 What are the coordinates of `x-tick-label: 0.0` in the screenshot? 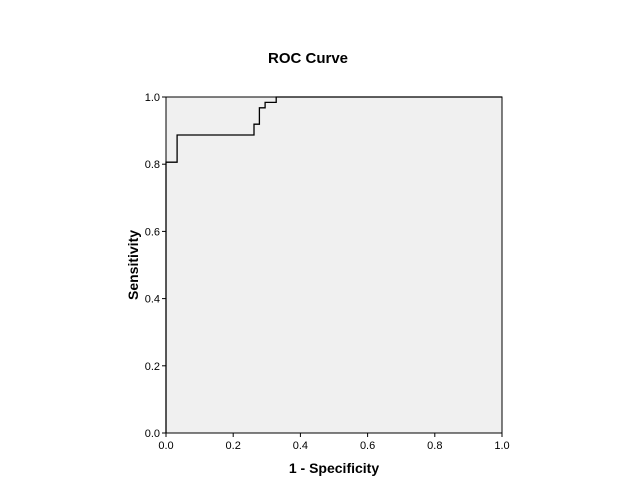 It's located at (165, 446).